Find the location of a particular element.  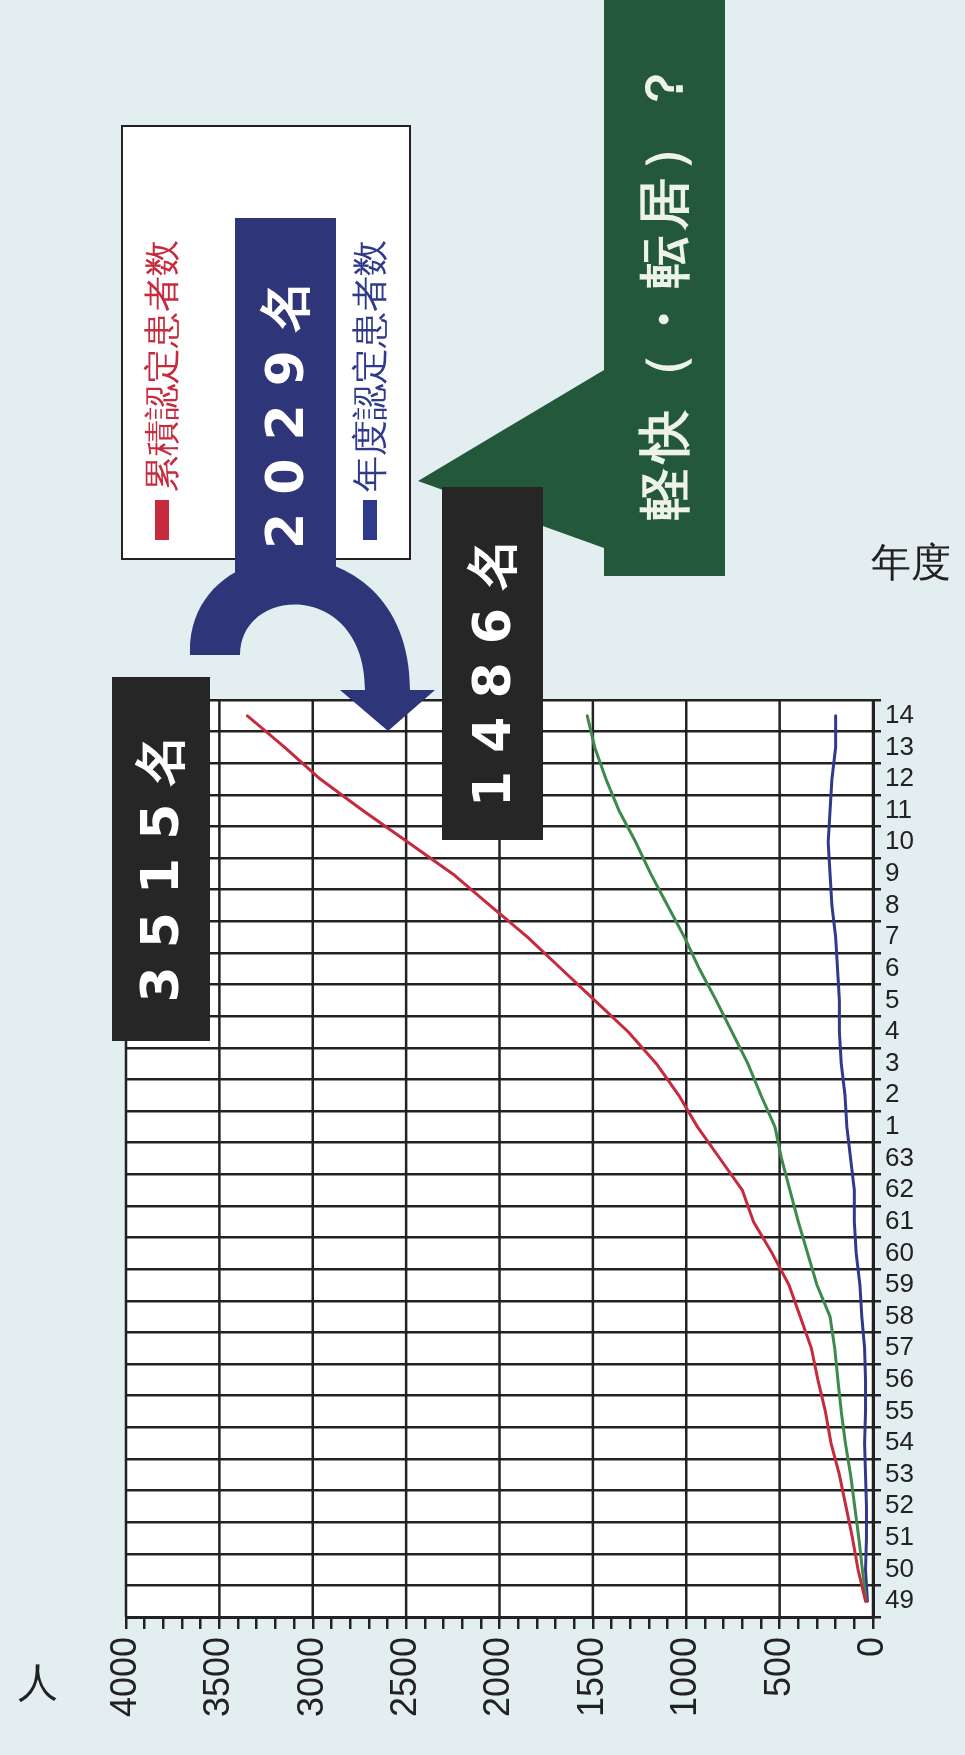

y-tick-label: 60 is located at coordinates (899, 1251).